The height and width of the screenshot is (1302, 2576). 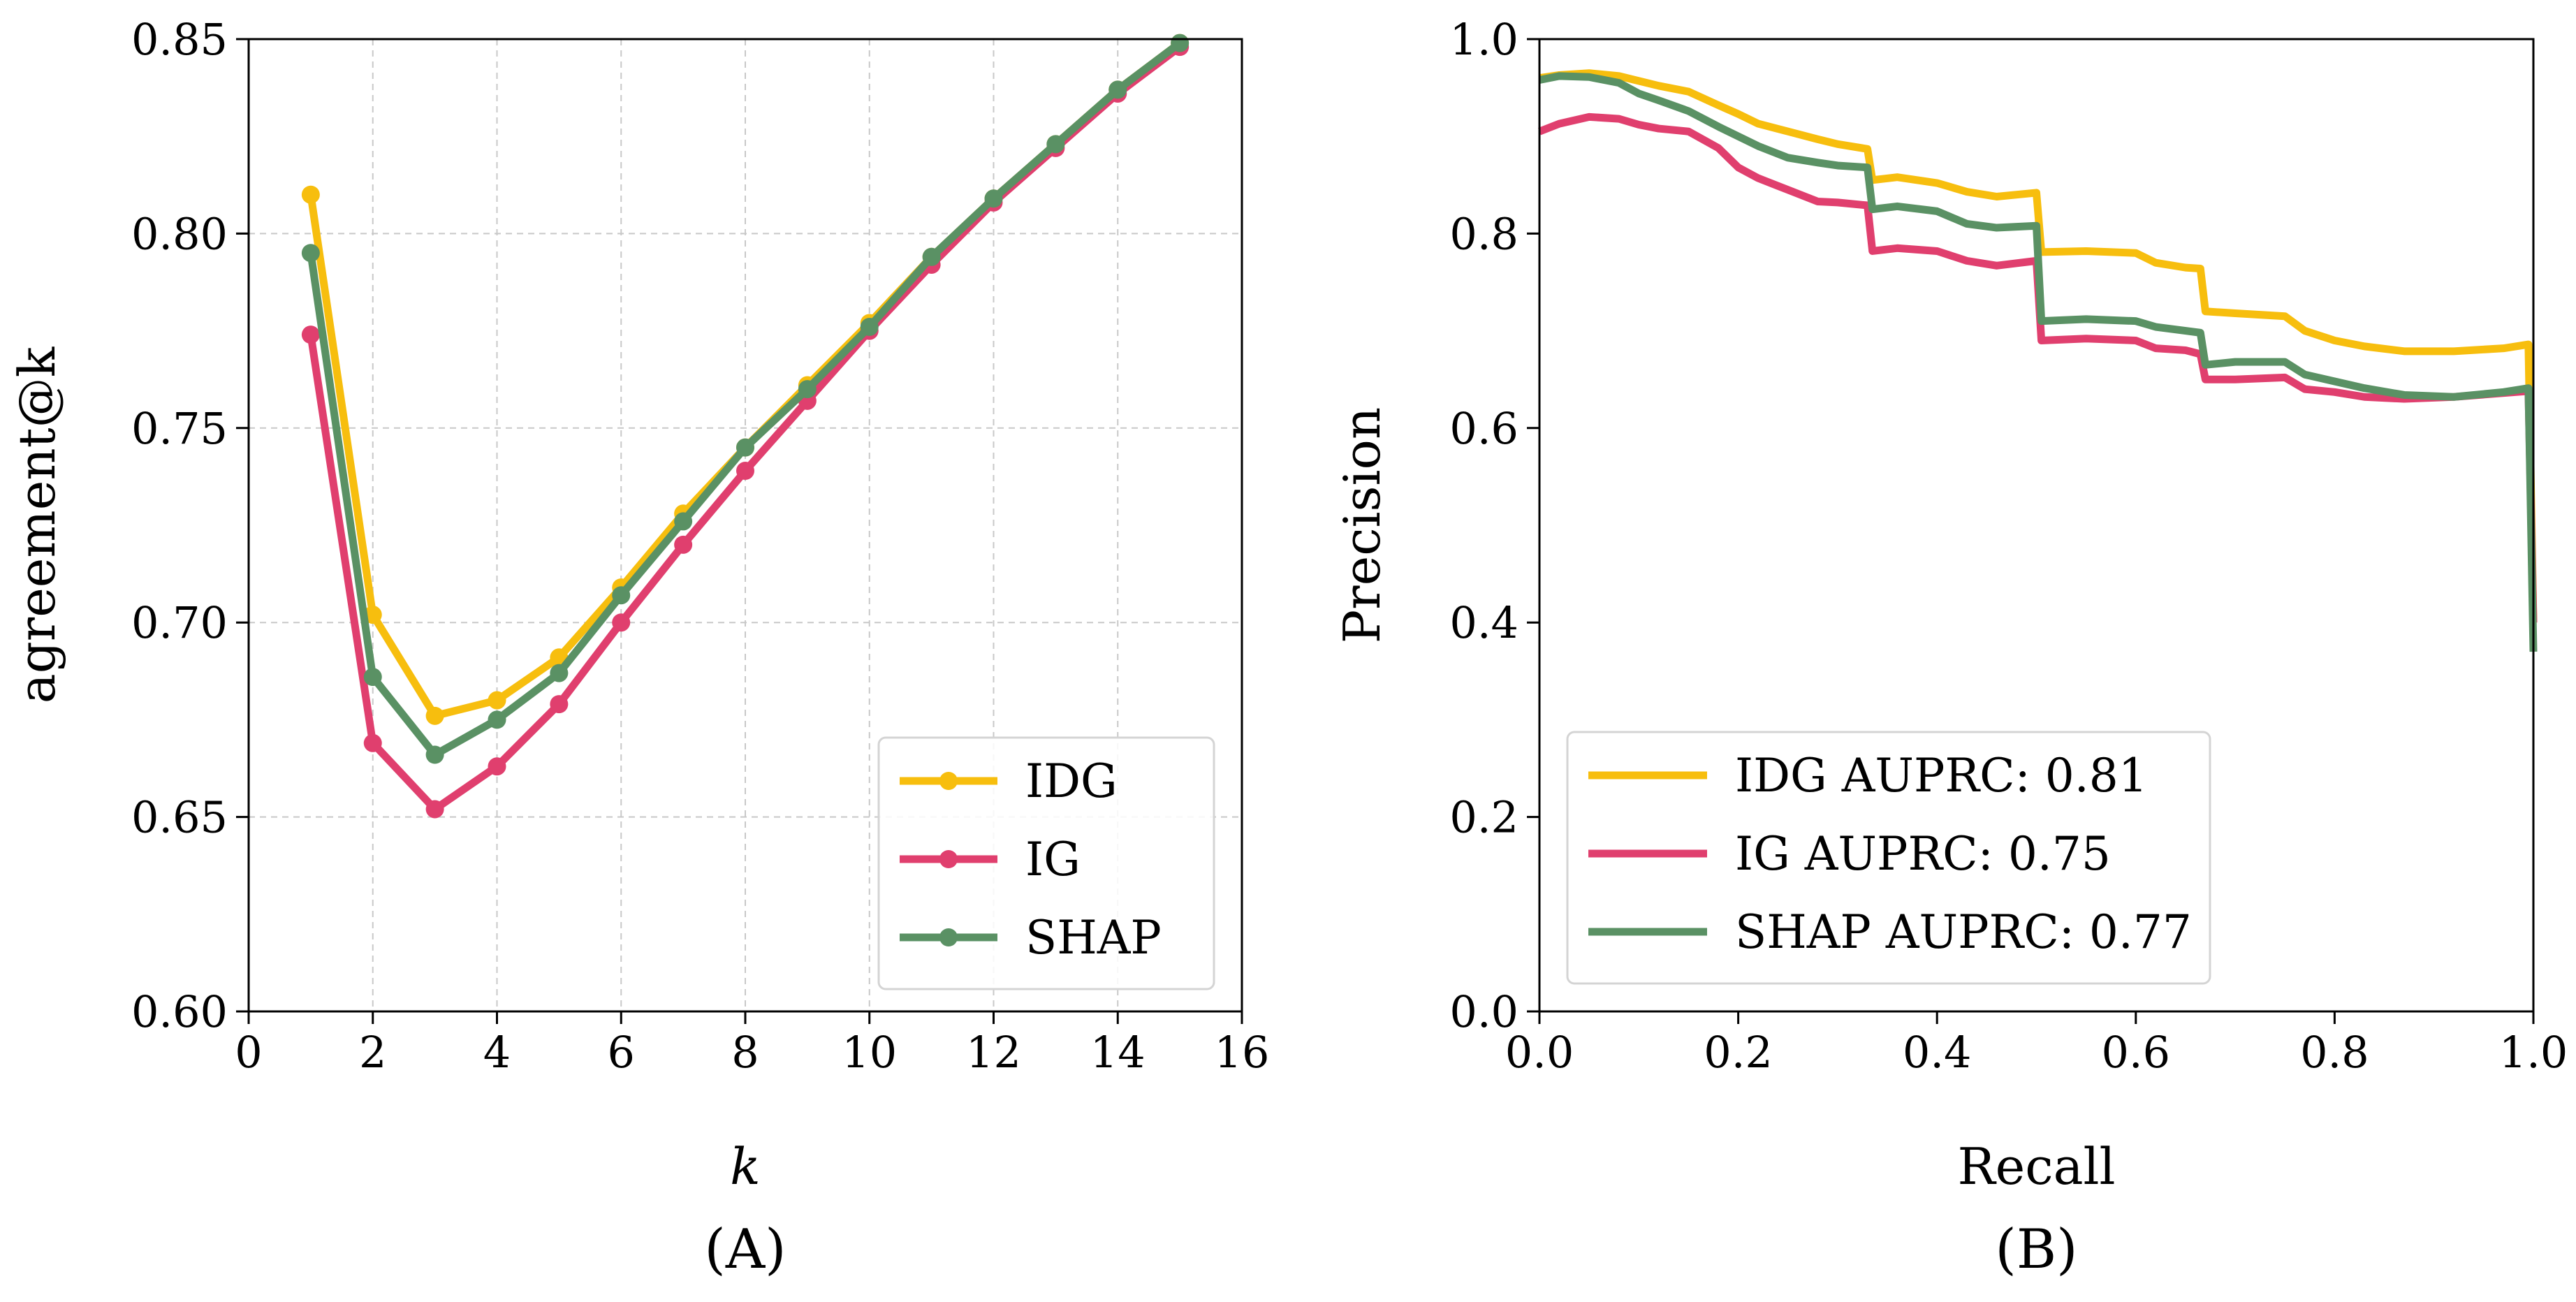 I want to click on legend-label-shap-auprc-0-77: SHAP AUPRC: 0.77, so click(x=1963, y=932).